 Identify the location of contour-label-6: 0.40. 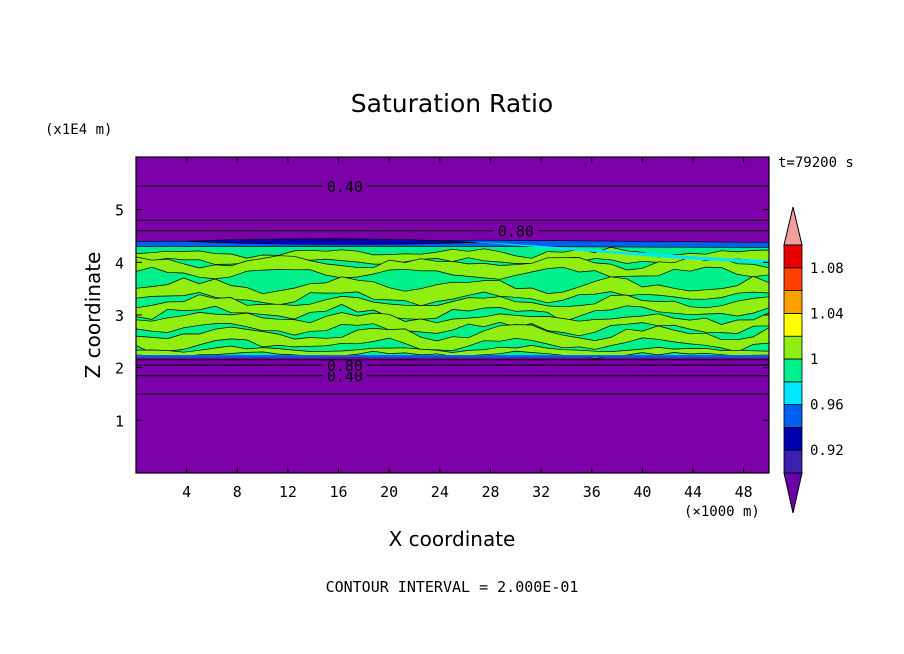
(345, 187).